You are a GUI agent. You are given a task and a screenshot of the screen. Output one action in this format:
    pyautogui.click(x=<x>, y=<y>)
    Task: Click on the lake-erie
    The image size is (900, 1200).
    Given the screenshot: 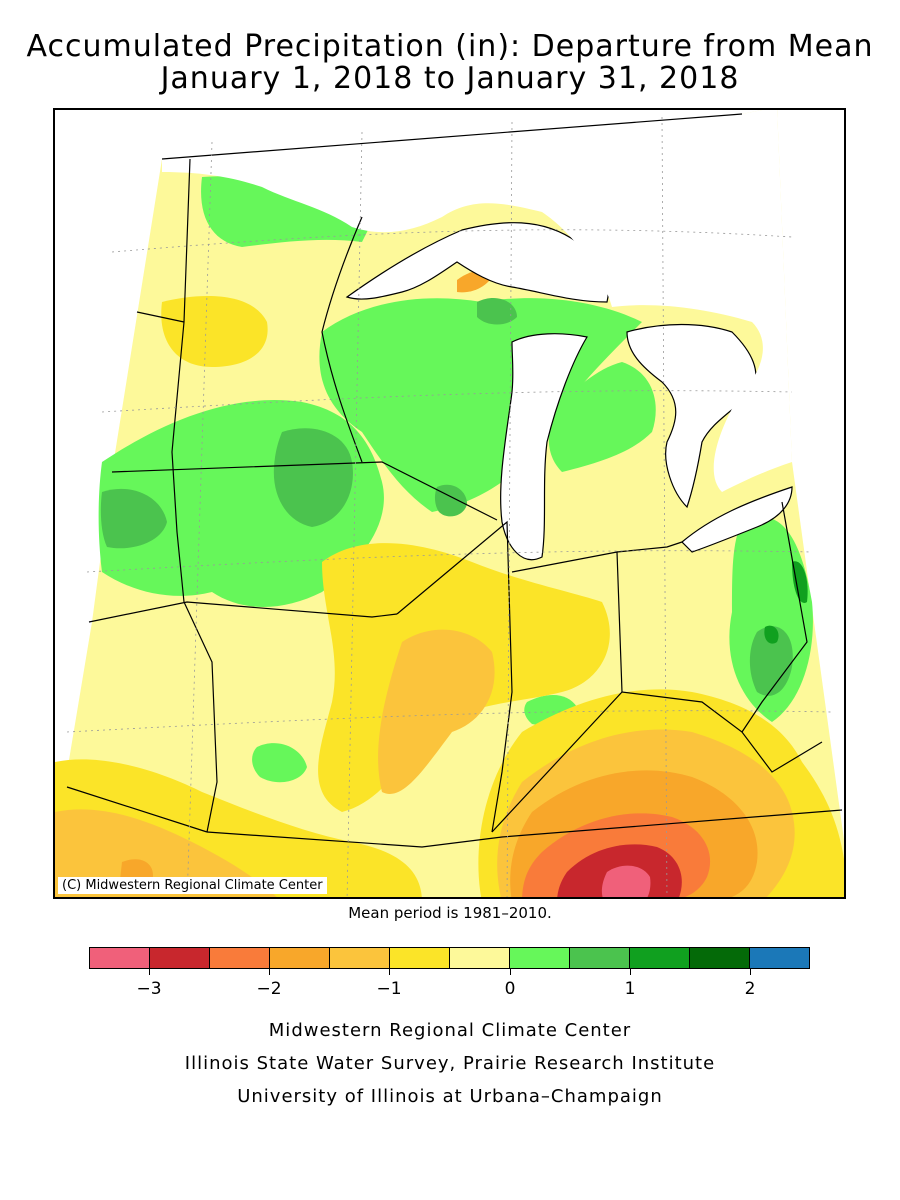 What is the action you would take?
    pyautogui.click(x=737, y=519)
    